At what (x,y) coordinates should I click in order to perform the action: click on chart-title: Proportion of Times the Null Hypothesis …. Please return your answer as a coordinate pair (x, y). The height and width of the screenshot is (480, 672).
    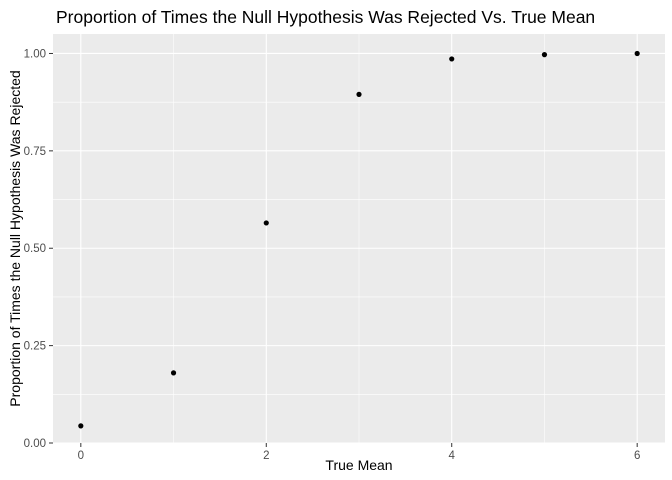
    Looking at the image, I should click on (325, 17).